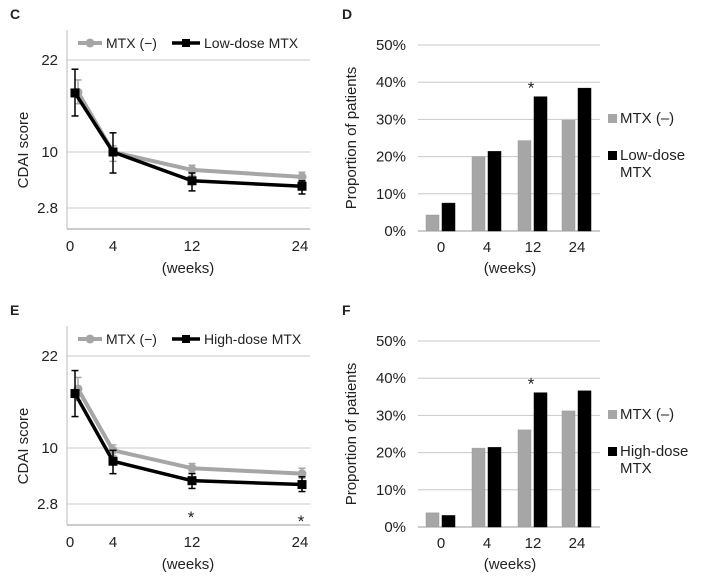 The height and width of the screenshot is (588, 711). Describe the element at coordinates (652, 155) in the screenshot. I see `legend-label: Low-dose` at that location.